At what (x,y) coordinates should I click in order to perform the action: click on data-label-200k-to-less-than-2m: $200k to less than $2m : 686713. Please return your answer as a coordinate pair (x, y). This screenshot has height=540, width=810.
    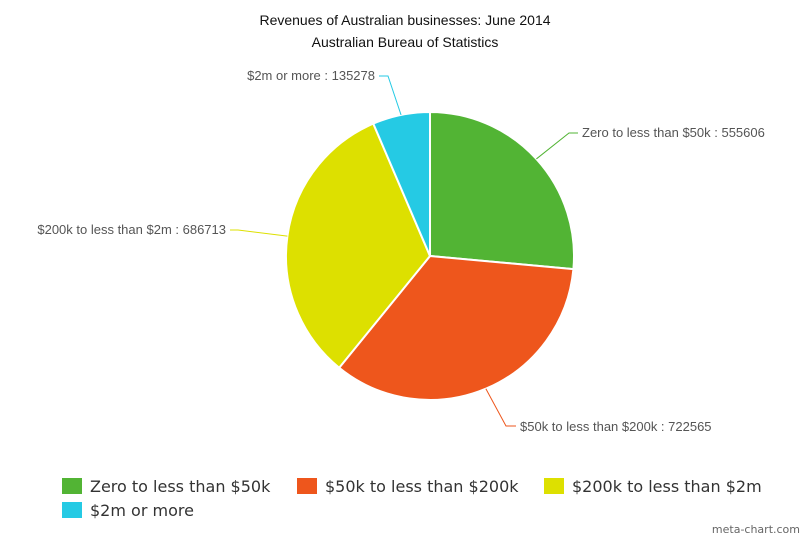
    Looking at the image, I should click on (131, 229).